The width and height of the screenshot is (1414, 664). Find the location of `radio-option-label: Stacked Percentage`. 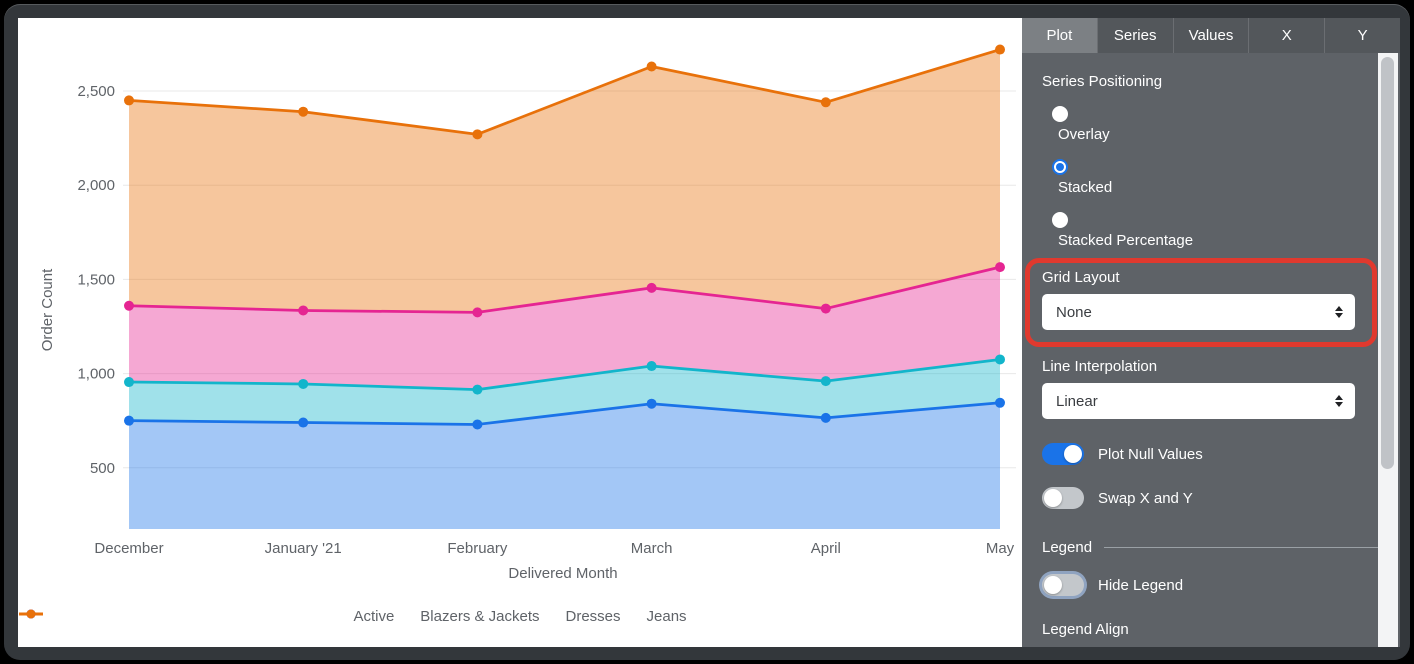

radio-option-label: Stacked Percentage is located at coordinates (1126, 240).